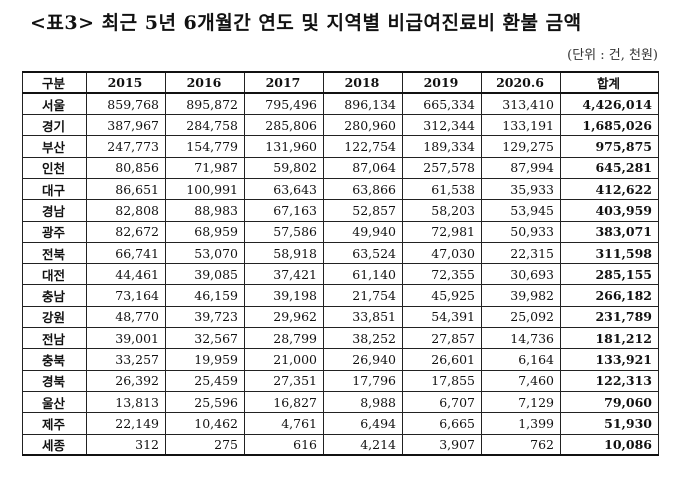  Describe the element at coordinates (126, 167) in the screenshot. I see `value-cell: 80,856` at that location.